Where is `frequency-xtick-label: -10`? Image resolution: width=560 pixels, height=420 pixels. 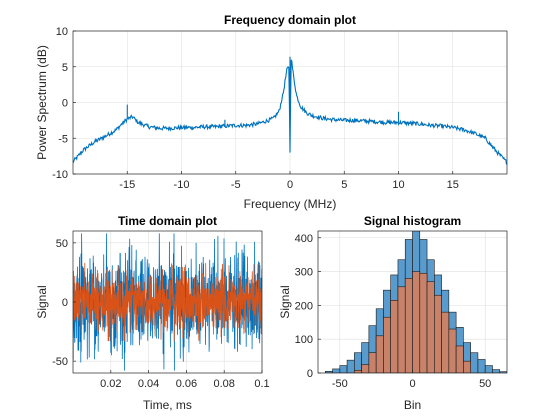 frequency-xtick-label: -10 is located at coordinates (182, 185).